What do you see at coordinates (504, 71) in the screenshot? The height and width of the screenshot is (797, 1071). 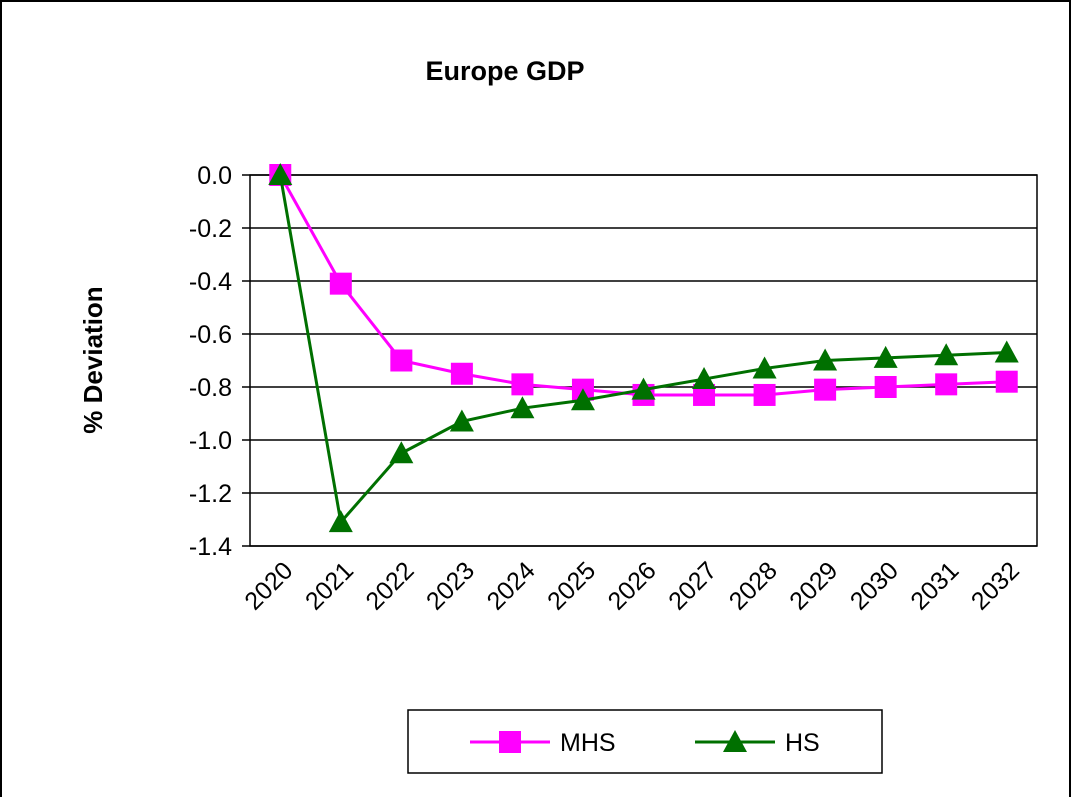 I see `chart-title: Europe GDP` at bounding box center [504, 71].